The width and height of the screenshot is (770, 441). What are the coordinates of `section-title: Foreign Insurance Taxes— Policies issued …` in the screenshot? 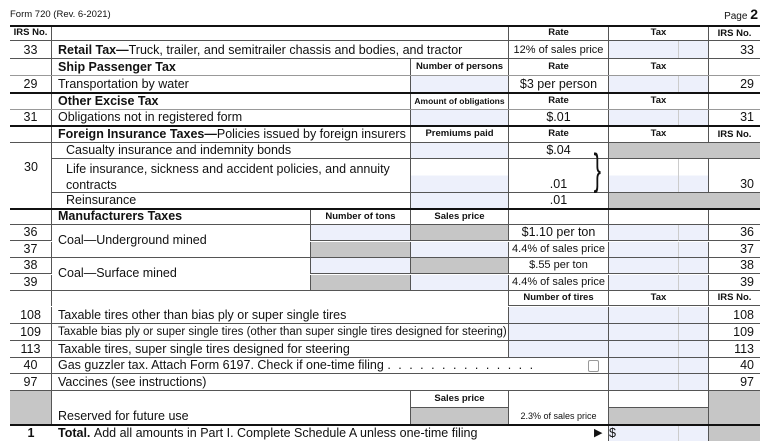 It's located at (229, 134).